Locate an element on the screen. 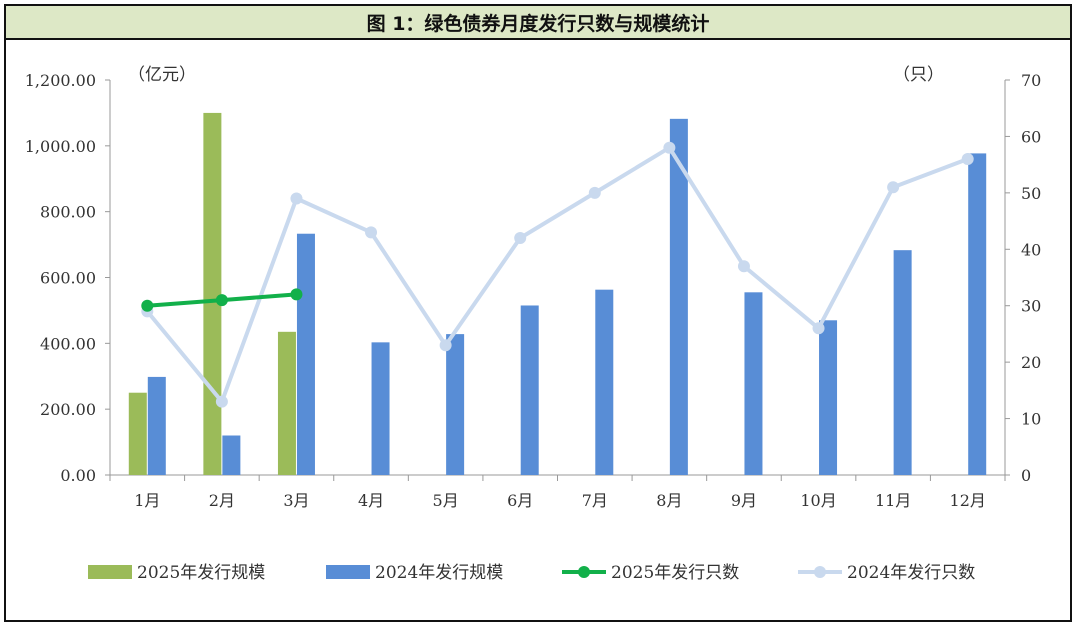  x-tick-label: 2月 is located at coordinates (222, 500).